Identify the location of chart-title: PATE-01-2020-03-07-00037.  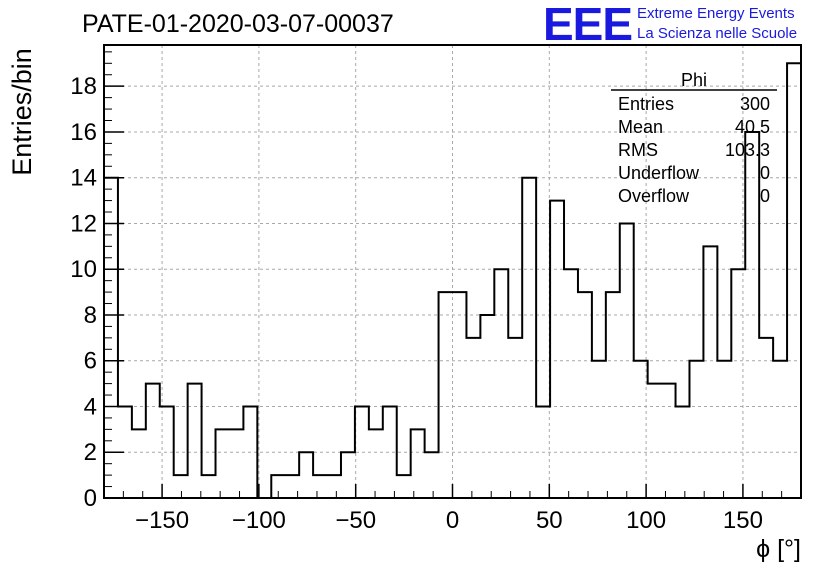
(238, 24).